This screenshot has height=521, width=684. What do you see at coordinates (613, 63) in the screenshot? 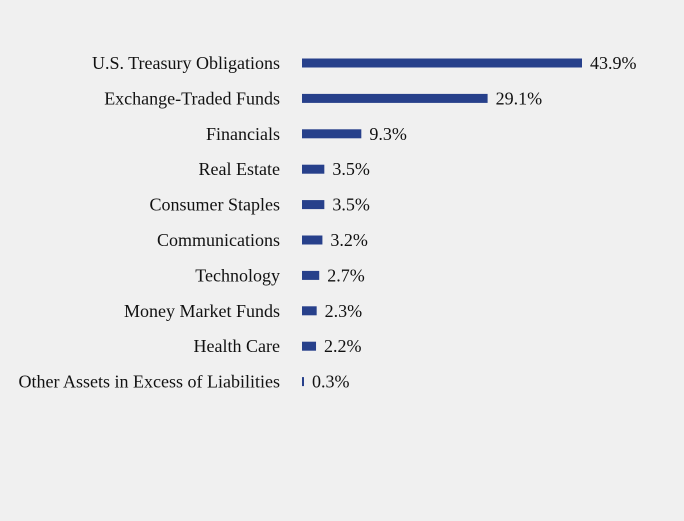
I see `value-label: 43.9%` at bounding box center [613, 63].